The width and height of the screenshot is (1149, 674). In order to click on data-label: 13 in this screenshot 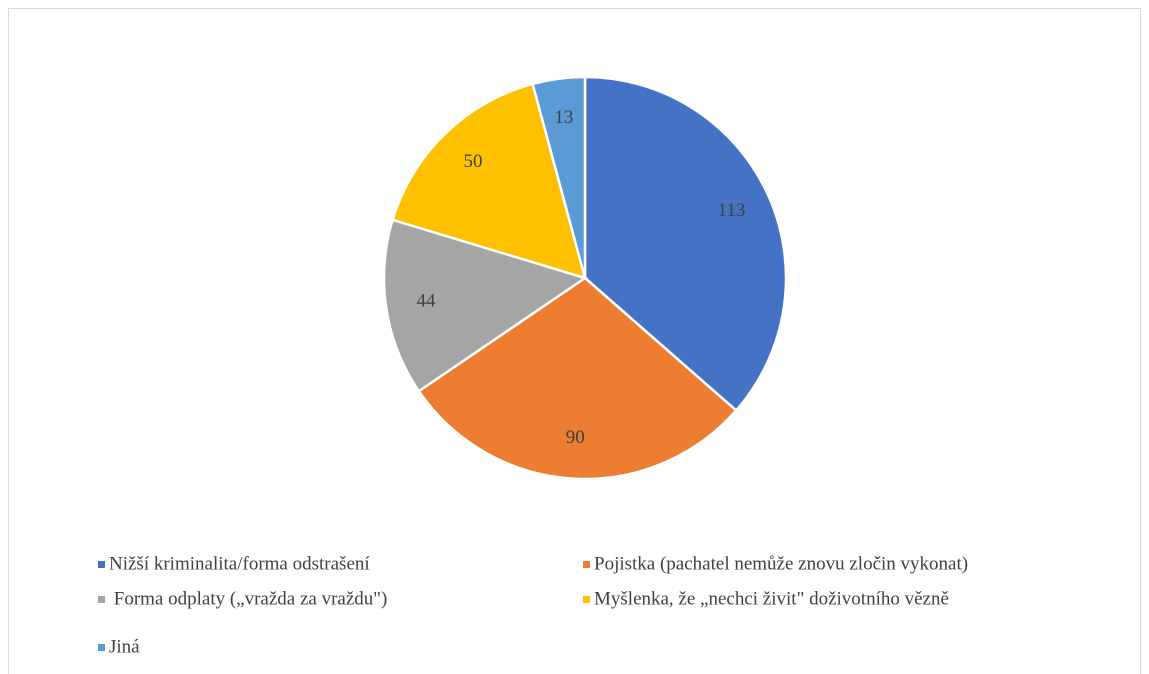, I will do `click(563, 117)`.